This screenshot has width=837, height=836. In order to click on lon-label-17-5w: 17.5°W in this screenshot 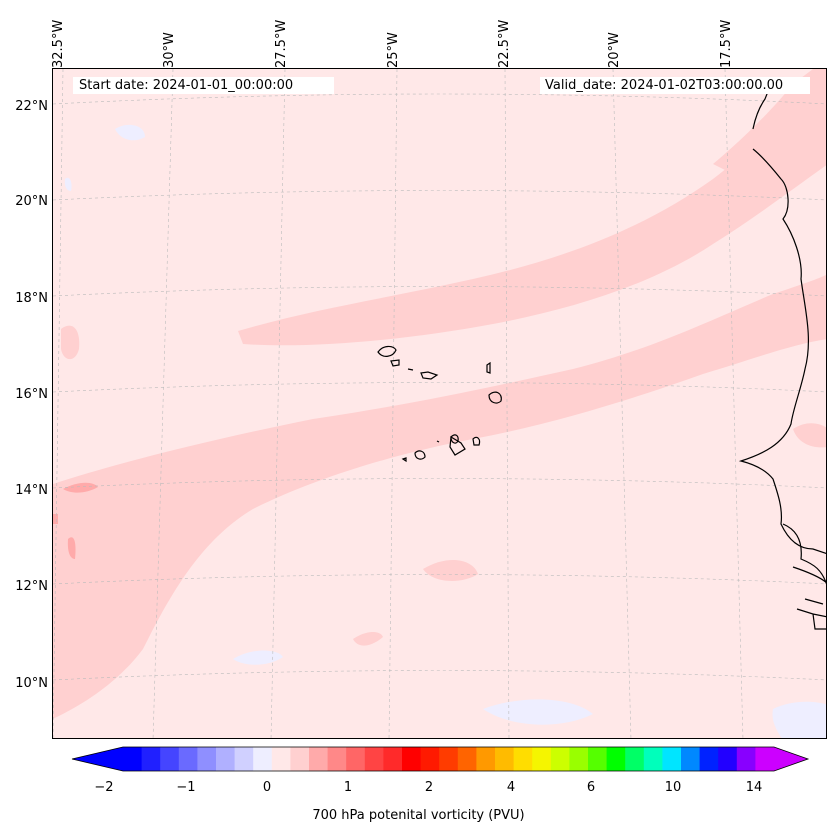, I will do `click(726, 43)`.